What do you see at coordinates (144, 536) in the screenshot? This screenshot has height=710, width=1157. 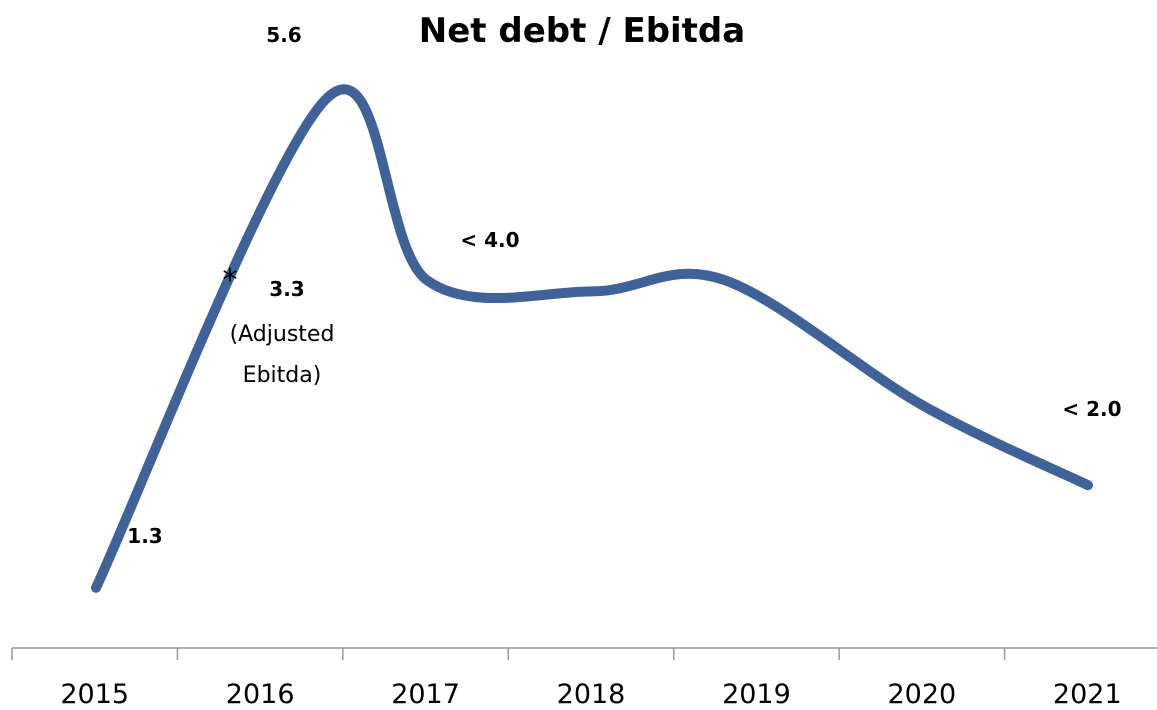 I see `data-label-1-3: 1.3` at bounding box center [144, 536].